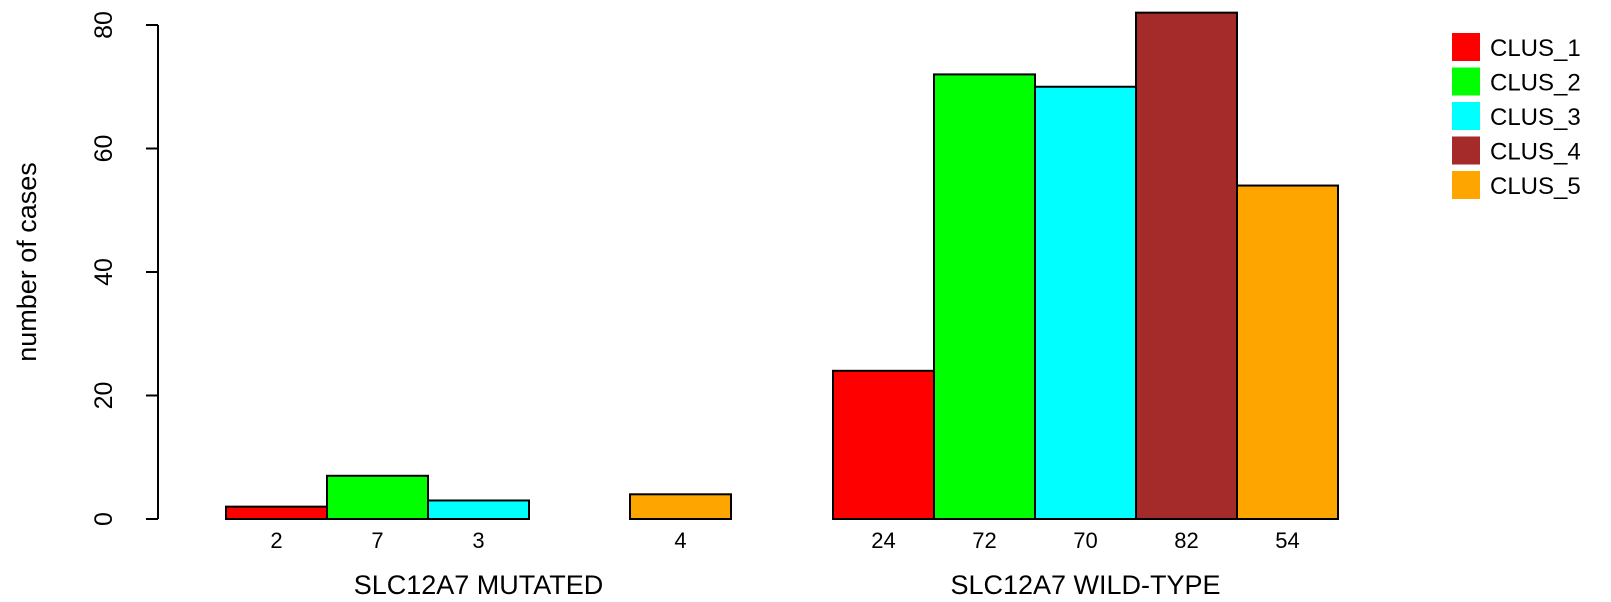 This screenshot has height=602, width=1611. Describe the element at coordinates (104, 396) in the screenshot. I see `y-tick-label: 20` at that location.